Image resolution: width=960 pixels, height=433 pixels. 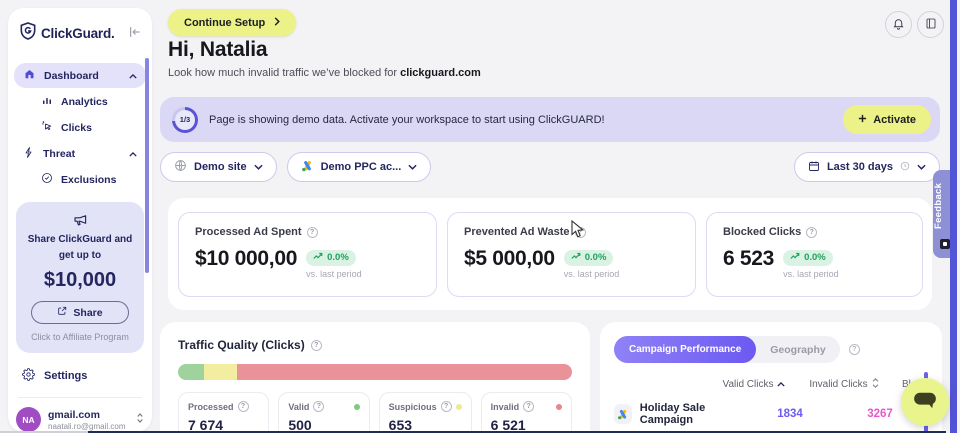 I want to click on click-icon, so click(x=47, y=127).